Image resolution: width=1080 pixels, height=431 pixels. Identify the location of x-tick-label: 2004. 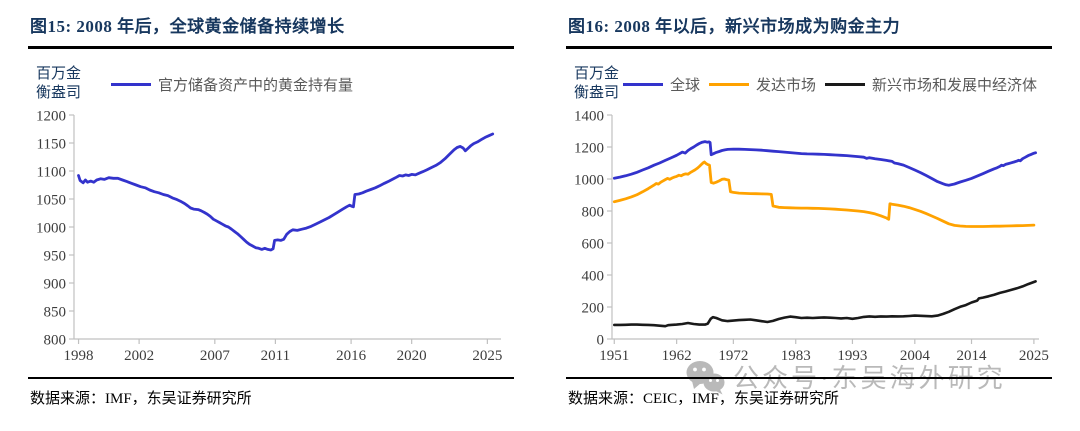
(915, 356).